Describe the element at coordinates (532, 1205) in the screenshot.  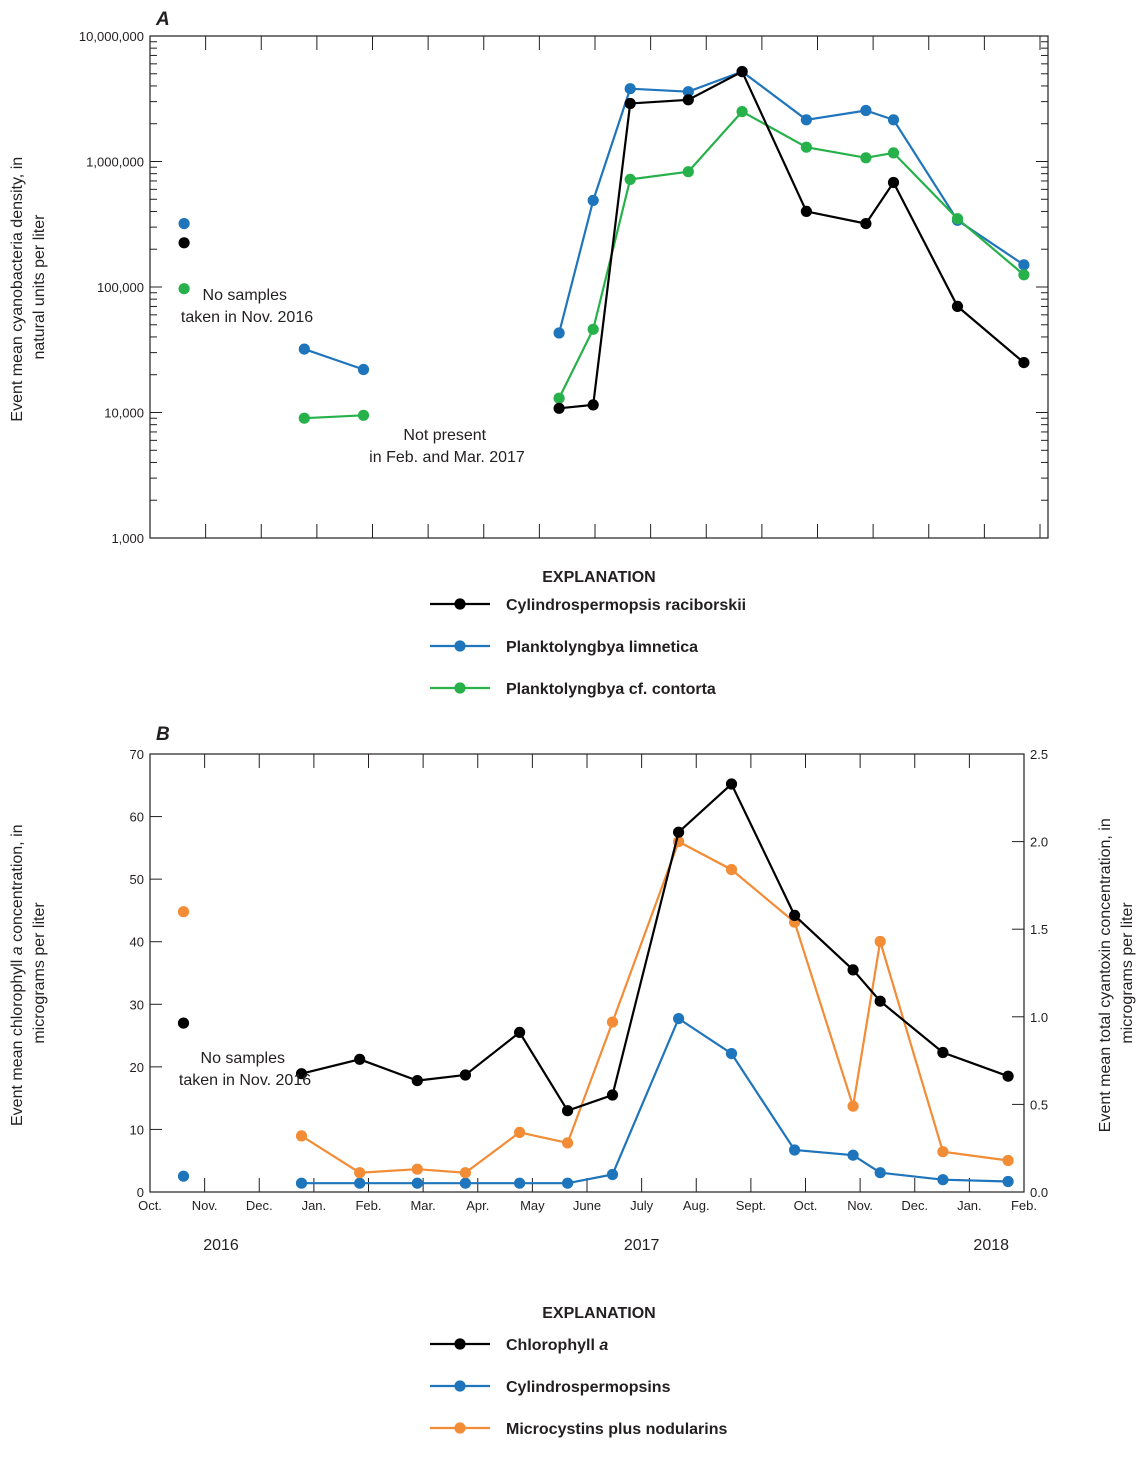
I see `panel-b-x-tick-label: May` at that location.